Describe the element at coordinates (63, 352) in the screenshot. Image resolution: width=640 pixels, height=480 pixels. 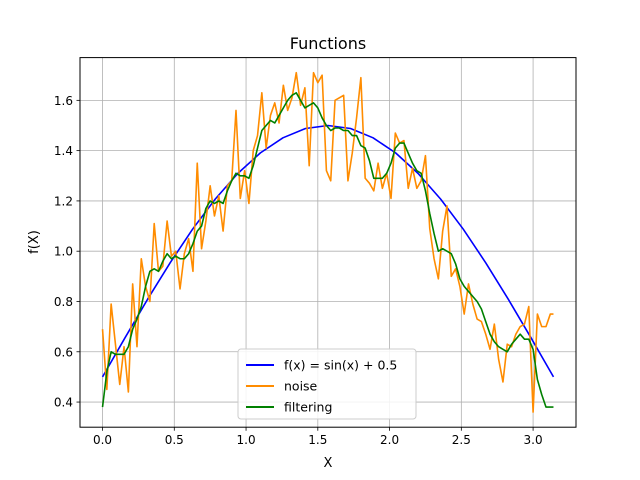
I see `y-tick-label: 0.6` at that location.